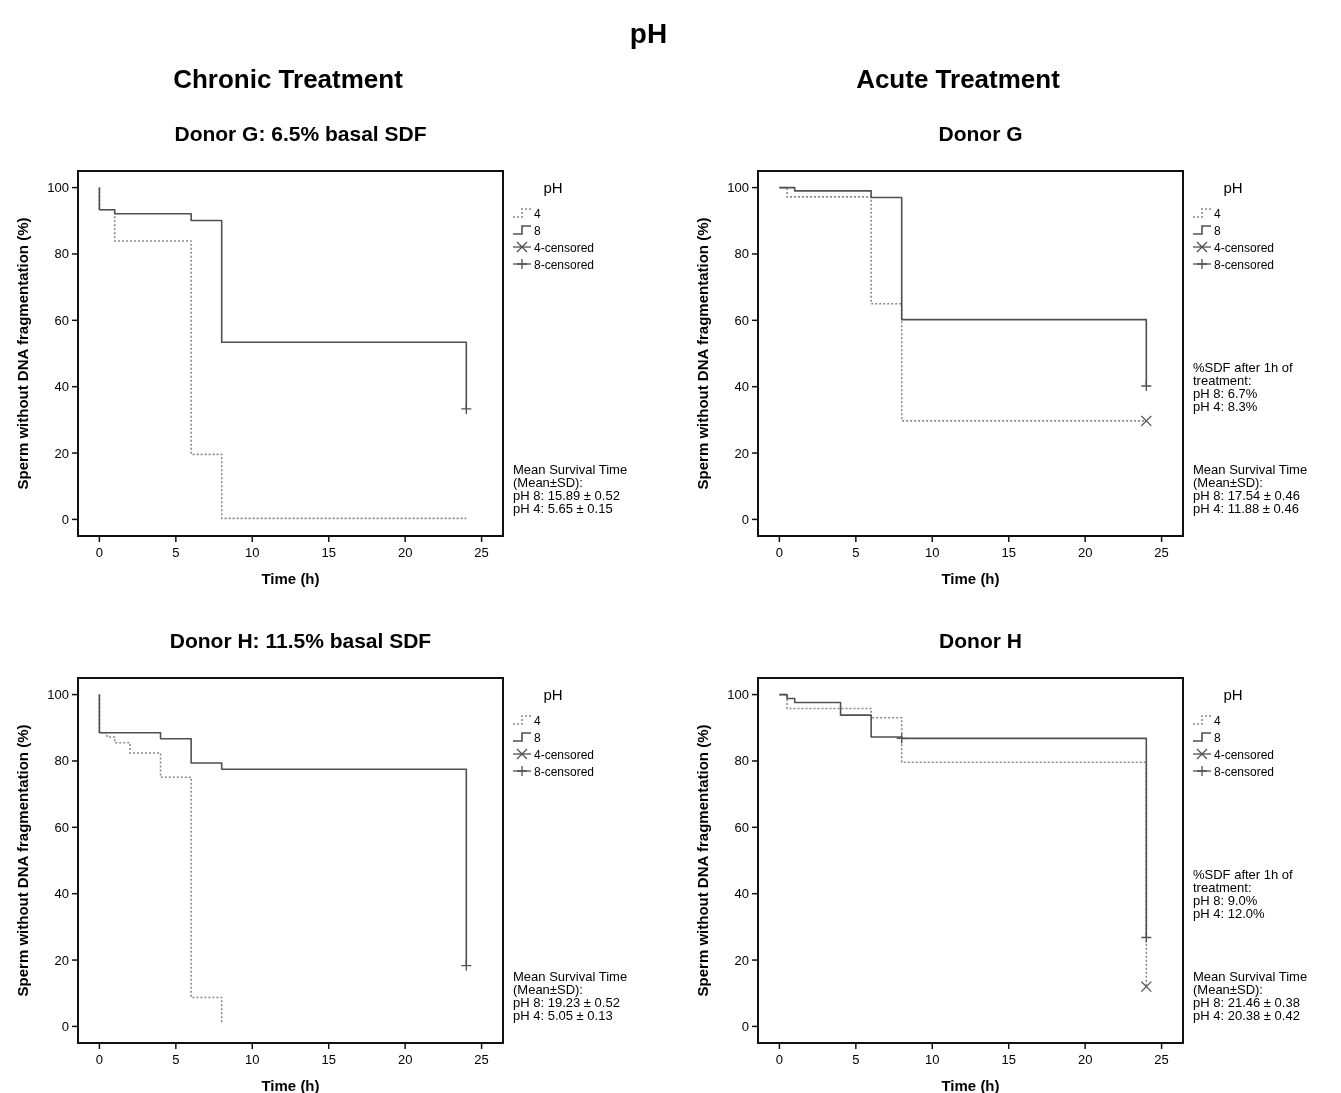  What do you see at coordinates (300, 640) in the screenshot?
I see `chart-title: Donor H: 11.5% basal SDF` at bounding box center [300, 640].